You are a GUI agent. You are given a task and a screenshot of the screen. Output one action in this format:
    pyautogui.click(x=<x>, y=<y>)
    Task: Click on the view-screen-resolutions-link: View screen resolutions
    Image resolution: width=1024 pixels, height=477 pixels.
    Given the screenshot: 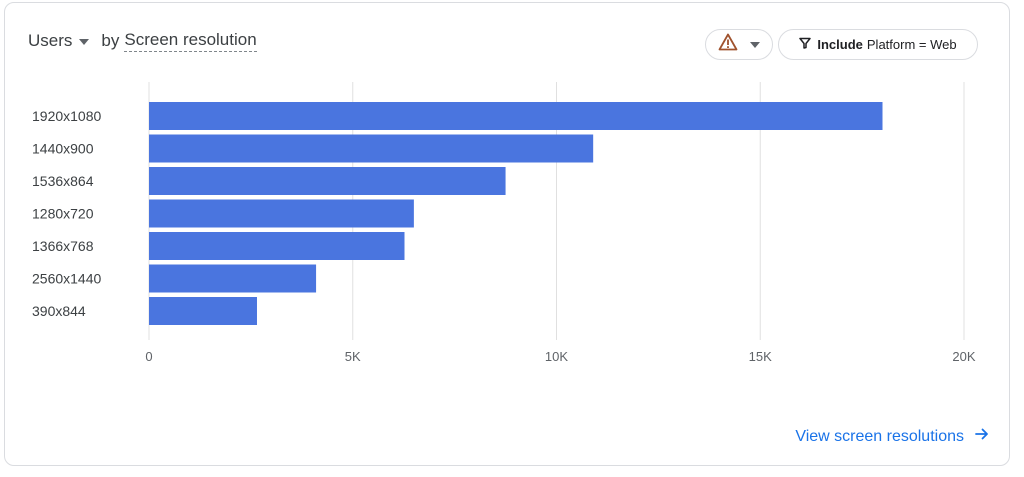 What is the action you would take?
    pyautogui.click(x=892, y=436)
    